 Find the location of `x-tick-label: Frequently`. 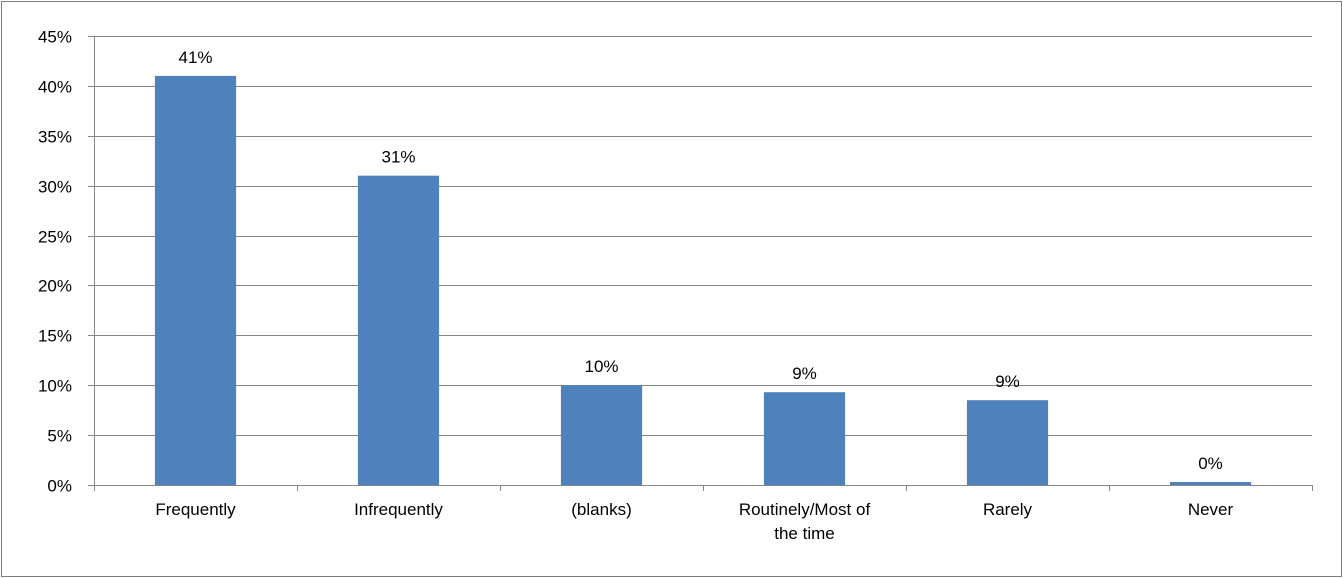

x-tick-label: Frequently is located at coordinates (195, 509).